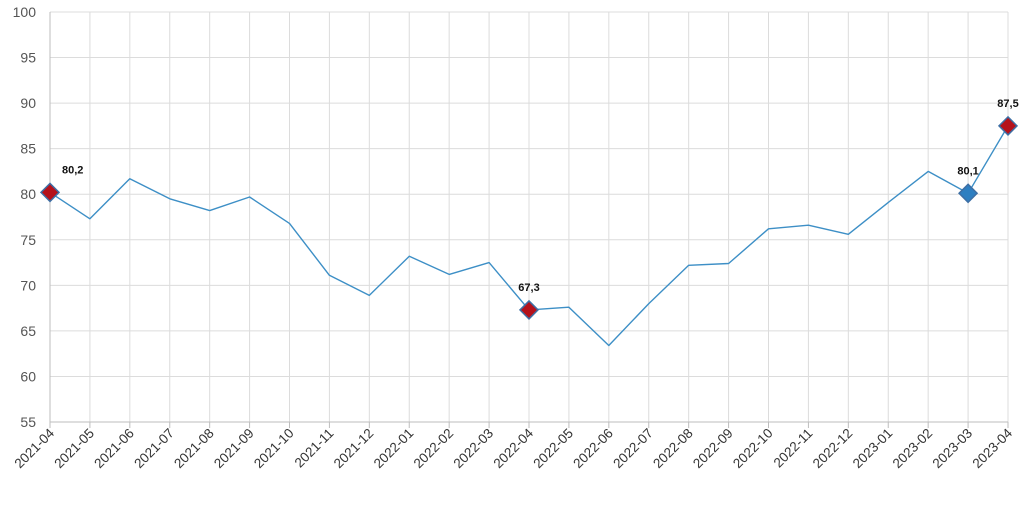 This screenshot has height=520, width=1024. I want to click on x-tick-label: 2022-06, so click(593, 449).